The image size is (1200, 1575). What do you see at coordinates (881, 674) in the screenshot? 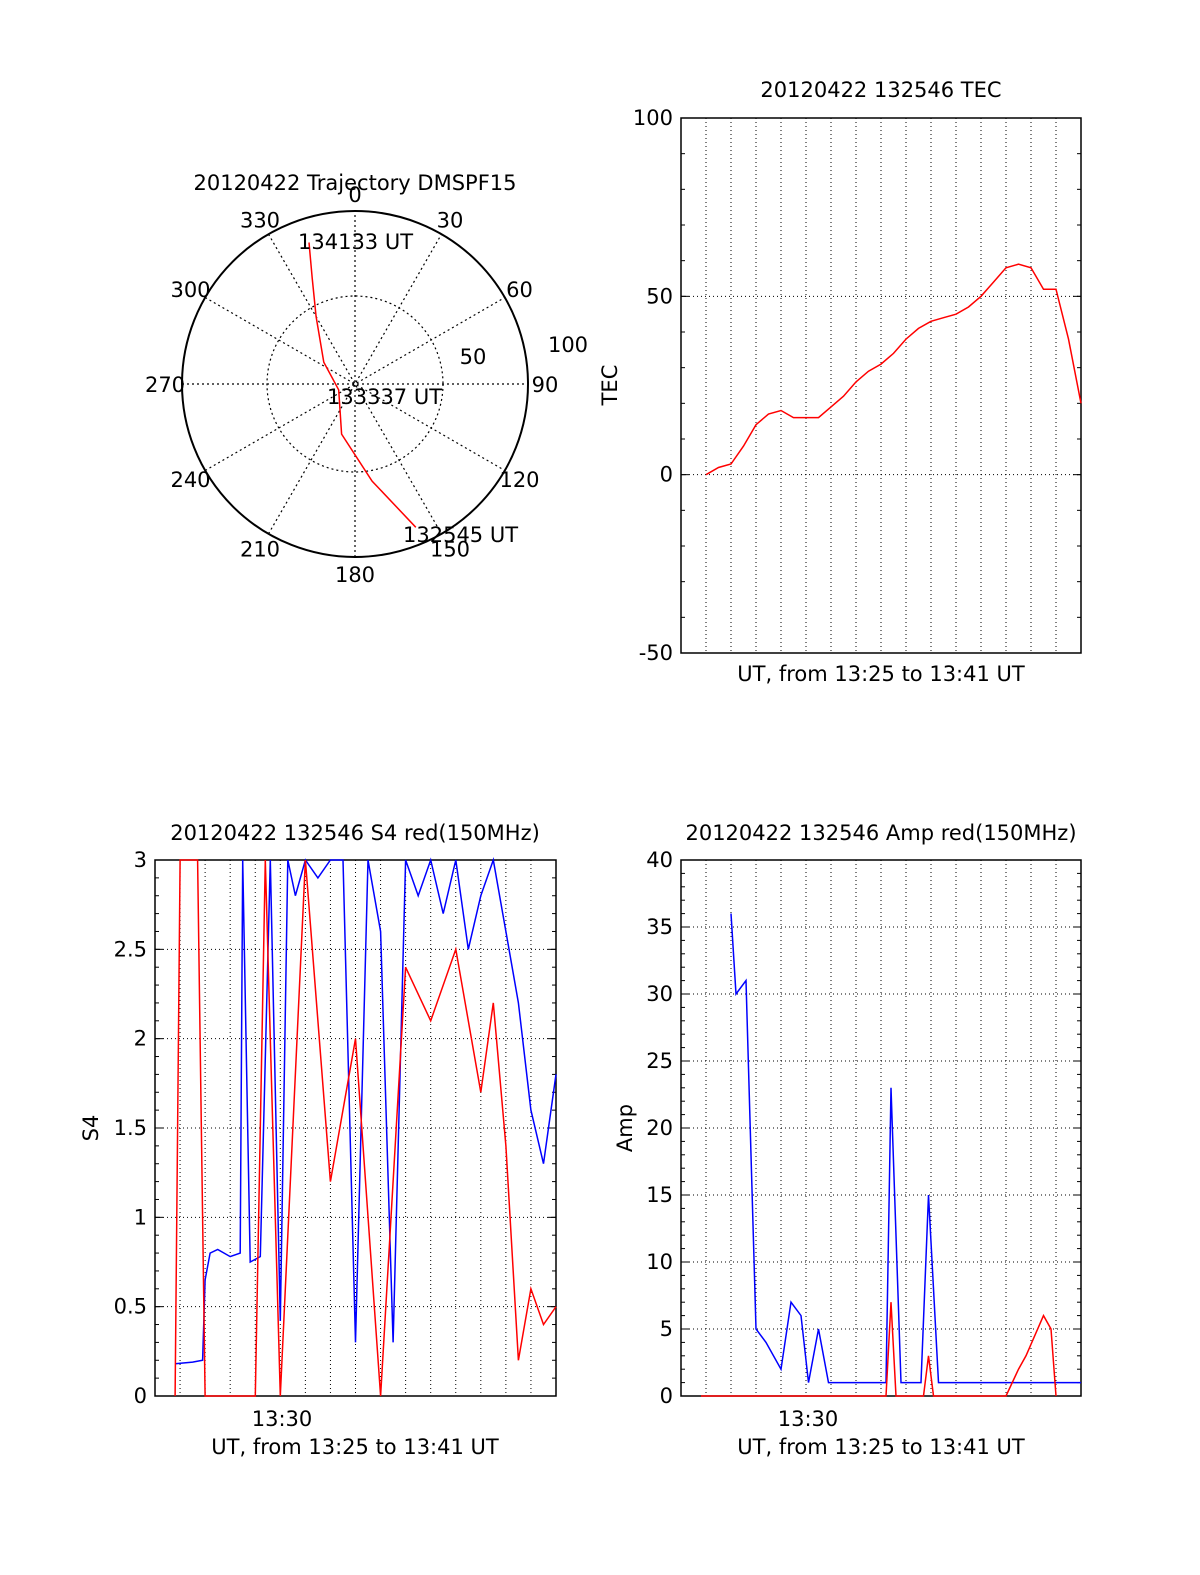
I see `tec-xlabel: UT, from 13:25 to 13:41 UT` at bounding box center [881, 674].